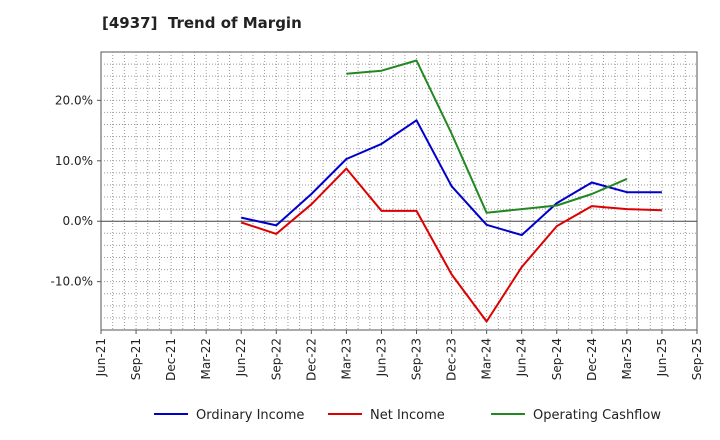 The image size is (720, 440). I want to click on x-tick-label: Dec-22, so click(311, 359).